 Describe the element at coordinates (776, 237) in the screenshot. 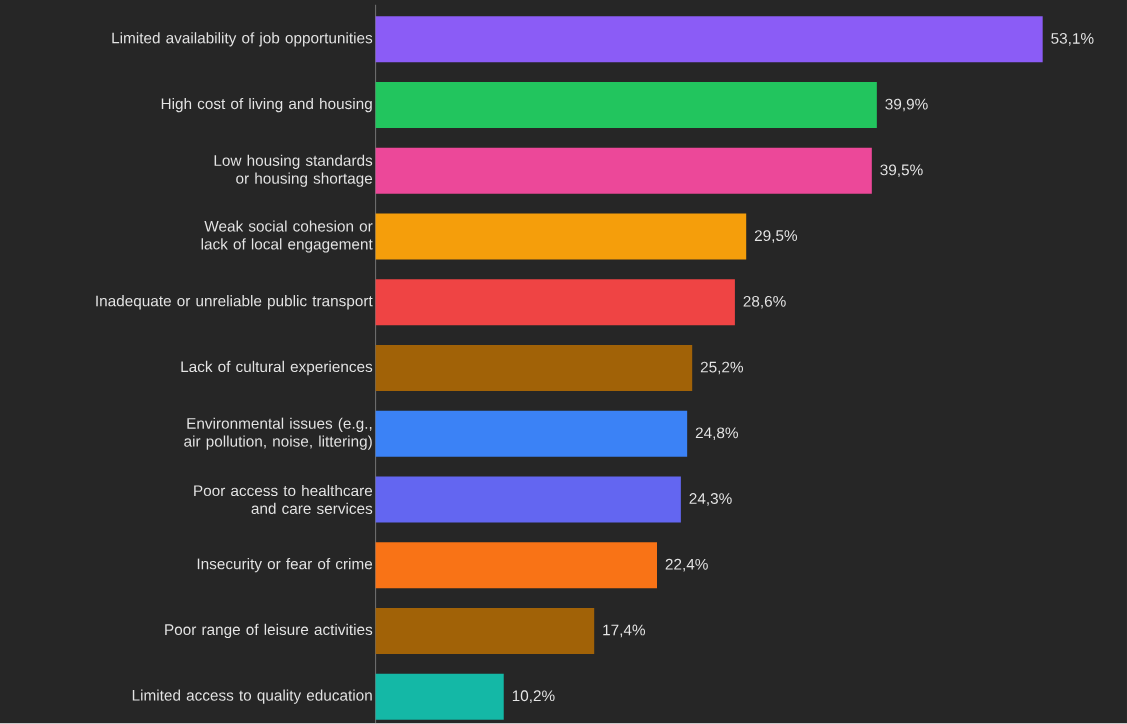

I see `data-label: 29,5%` at that location.